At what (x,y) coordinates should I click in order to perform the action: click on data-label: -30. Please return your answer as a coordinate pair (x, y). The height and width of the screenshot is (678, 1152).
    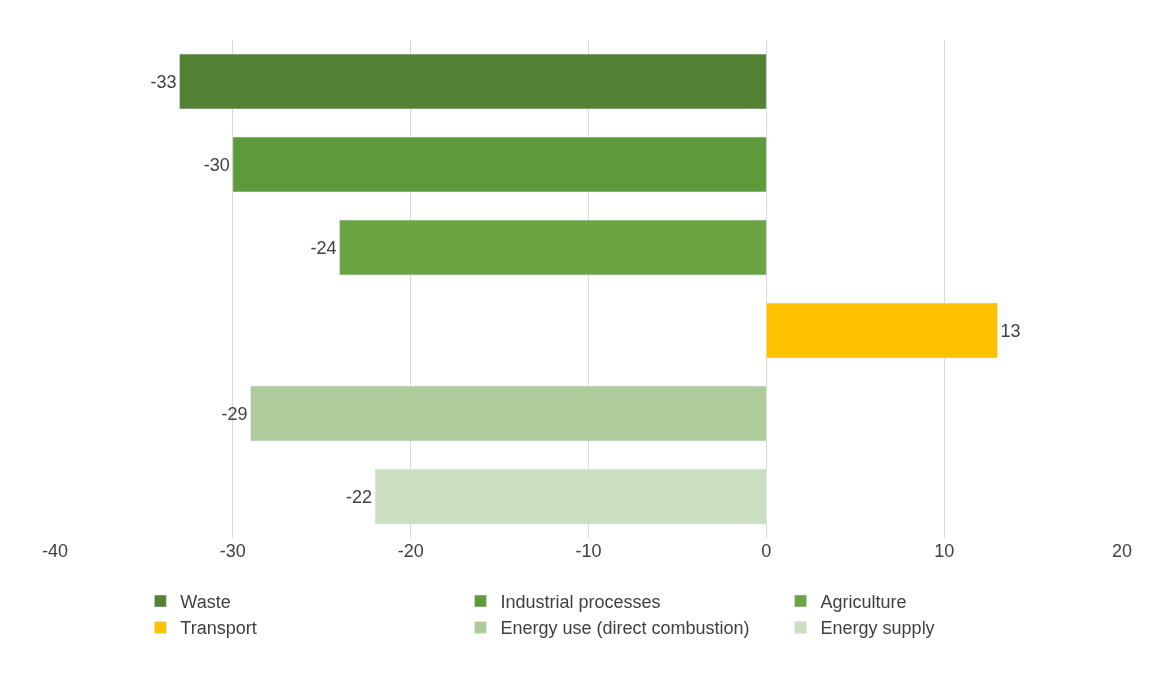
    Looking at the image, I should click on (216, 164).